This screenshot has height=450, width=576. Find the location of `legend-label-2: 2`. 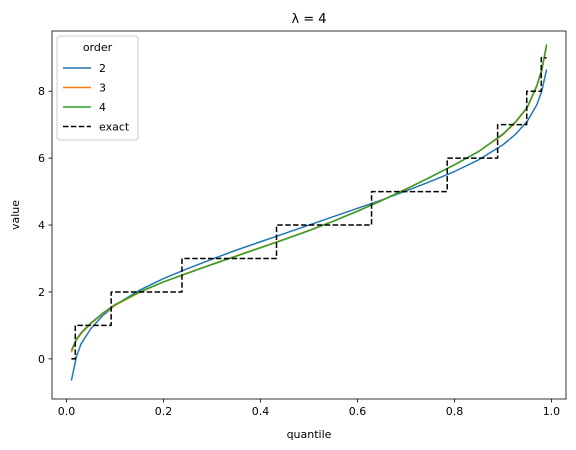

legend-label-2: 2 is located at coordinates (102, 68).